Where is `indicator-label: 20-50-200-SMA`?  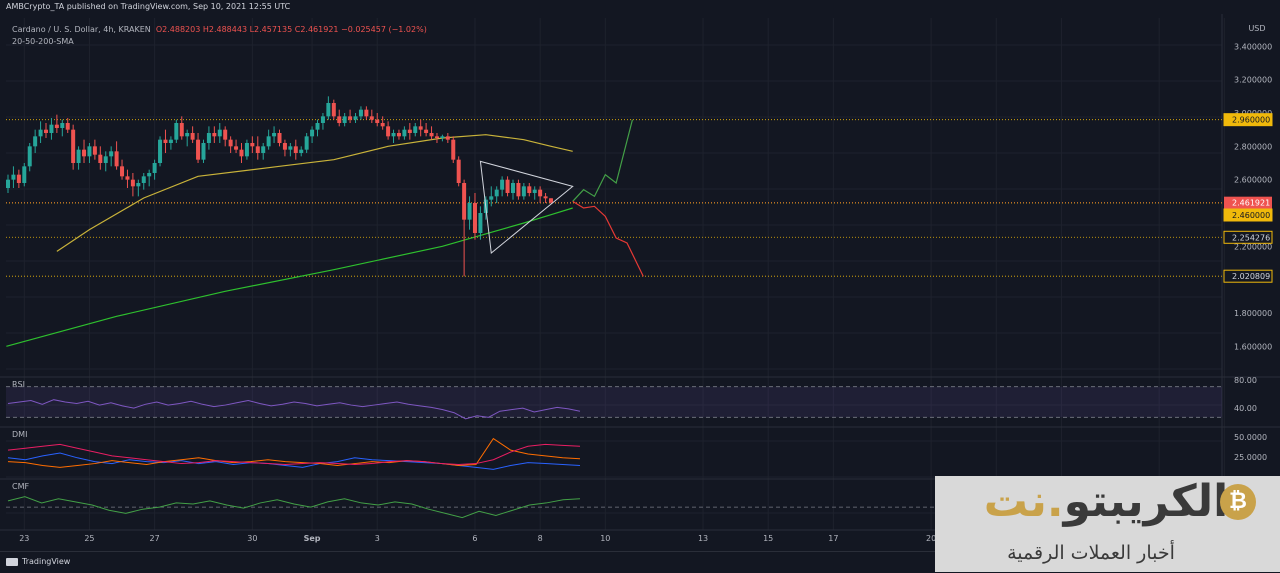
indicator-label: 20-50-200-SMA is located at coordinates (43, 41).